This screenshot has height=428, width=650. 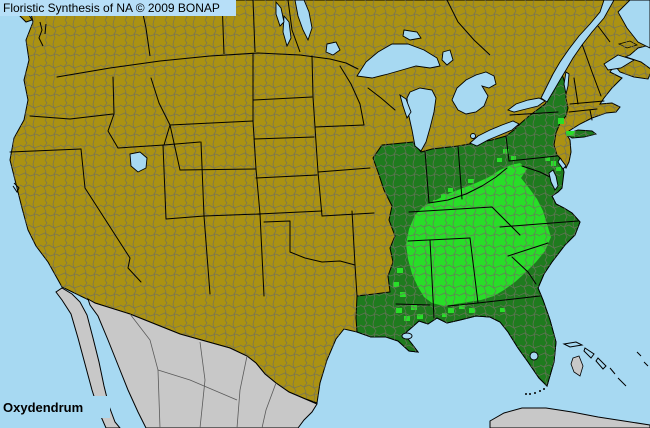 I want to click on mexico-state-borders, so click(x=203, y=370).